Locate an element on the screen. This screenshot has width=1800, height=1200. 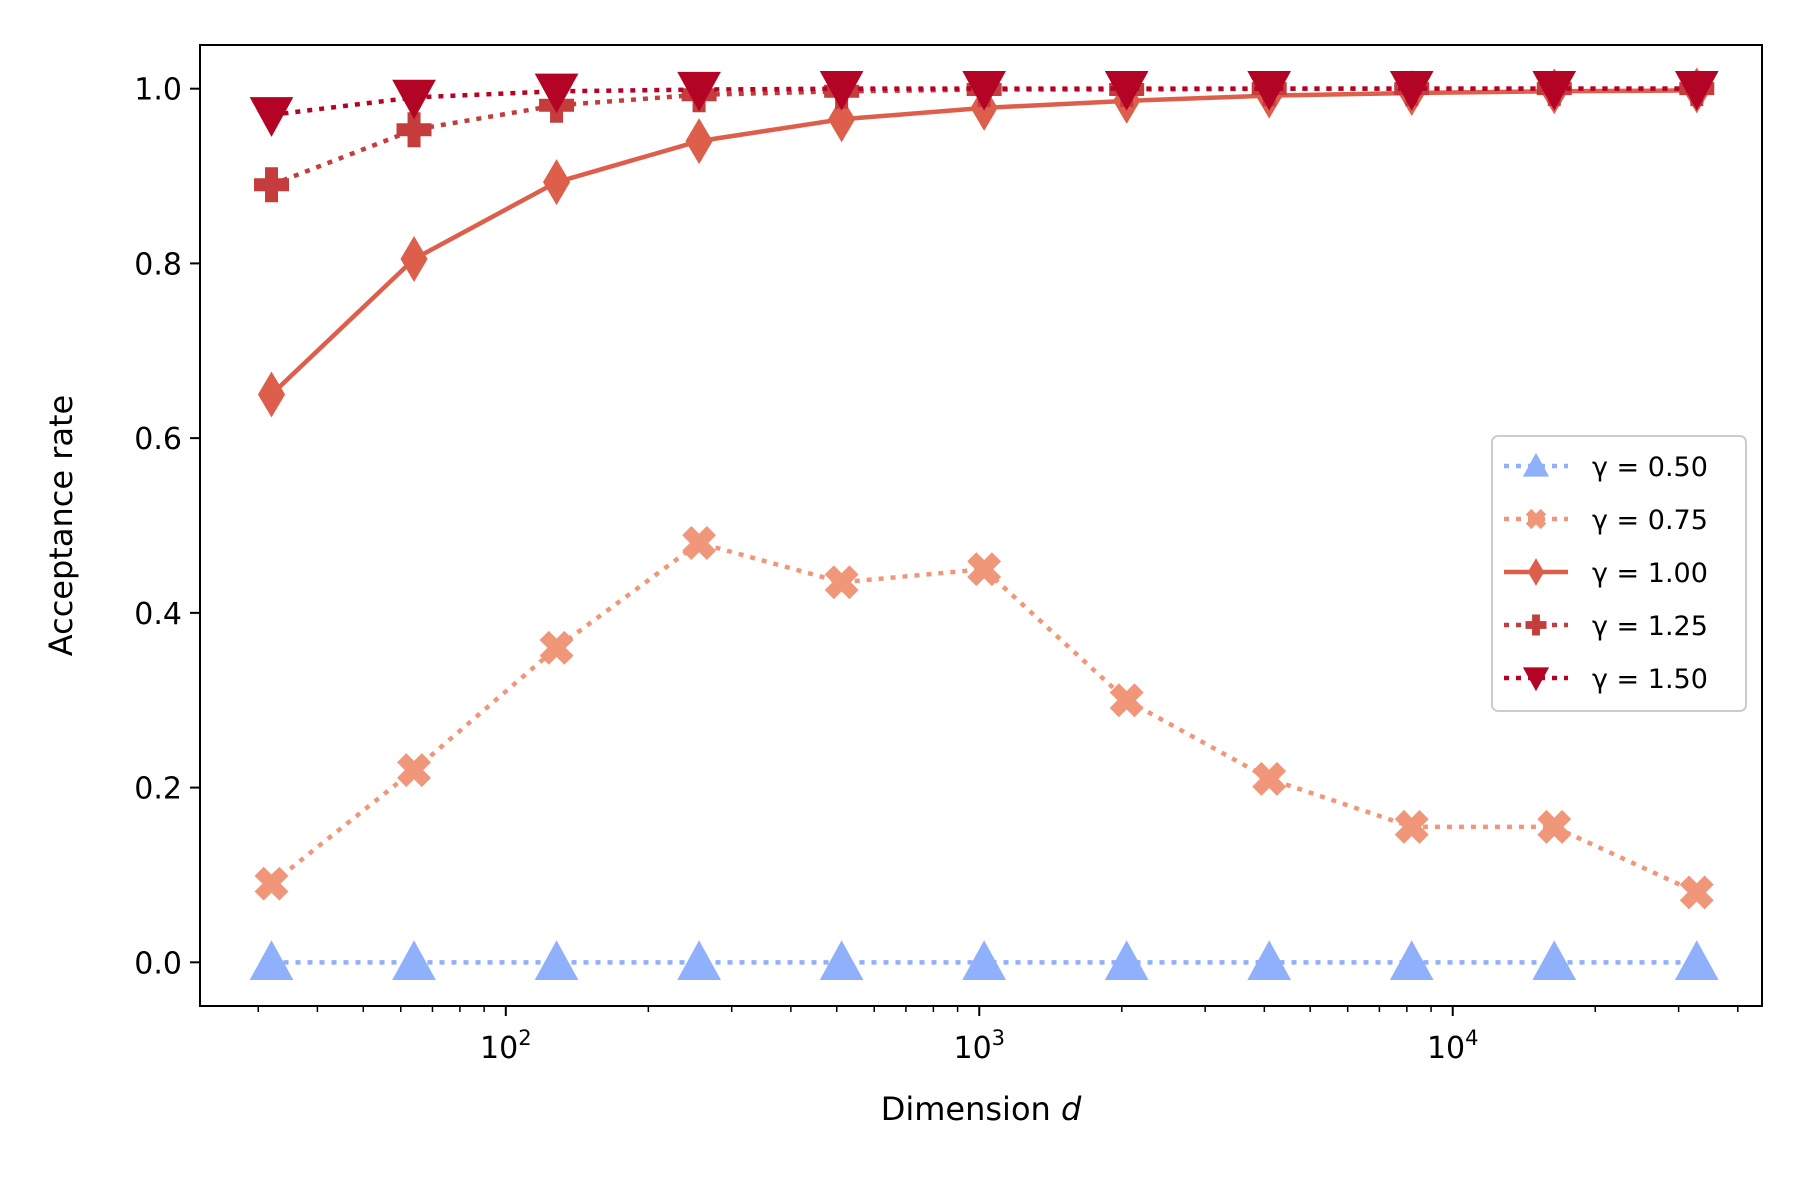
legend: γ = 0.50 γ = 0.75 γ = 1.00 γ = 1.25 γ = 1.50 is located at coordinates (1619, 573).